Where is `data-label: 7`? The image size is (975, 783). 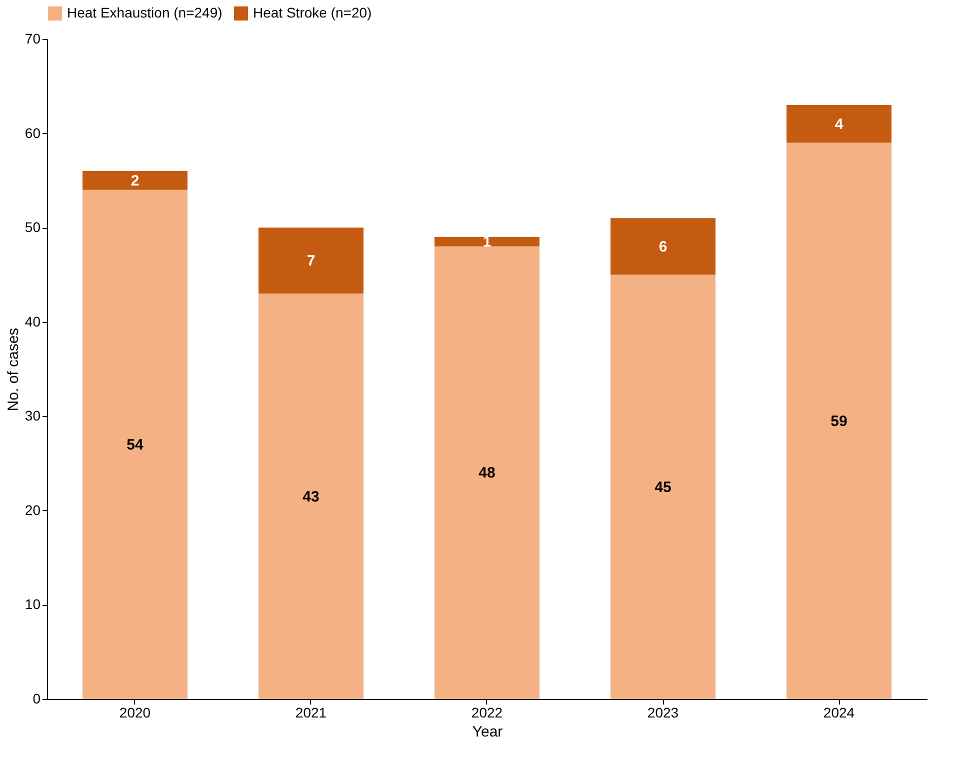
data-label: 7 is located at coordinates (311, 261).